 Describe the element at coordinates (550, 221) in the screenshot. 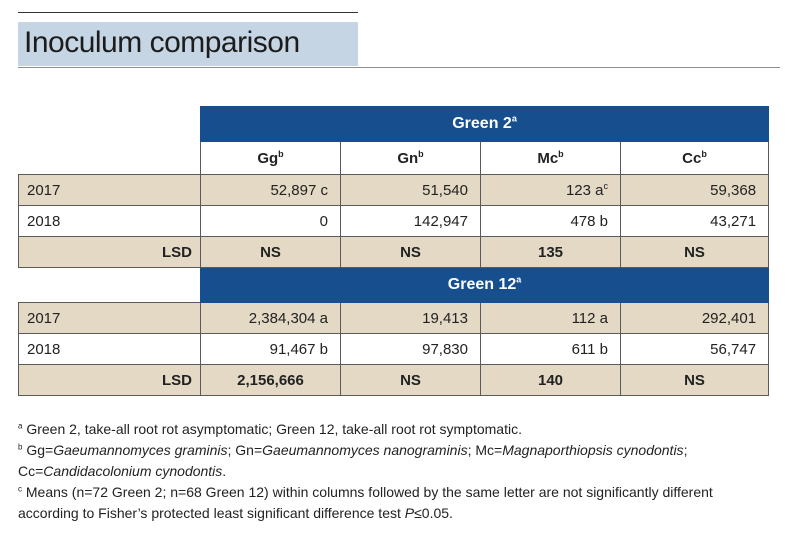

I see `mc-cell: 478 b` at that location.